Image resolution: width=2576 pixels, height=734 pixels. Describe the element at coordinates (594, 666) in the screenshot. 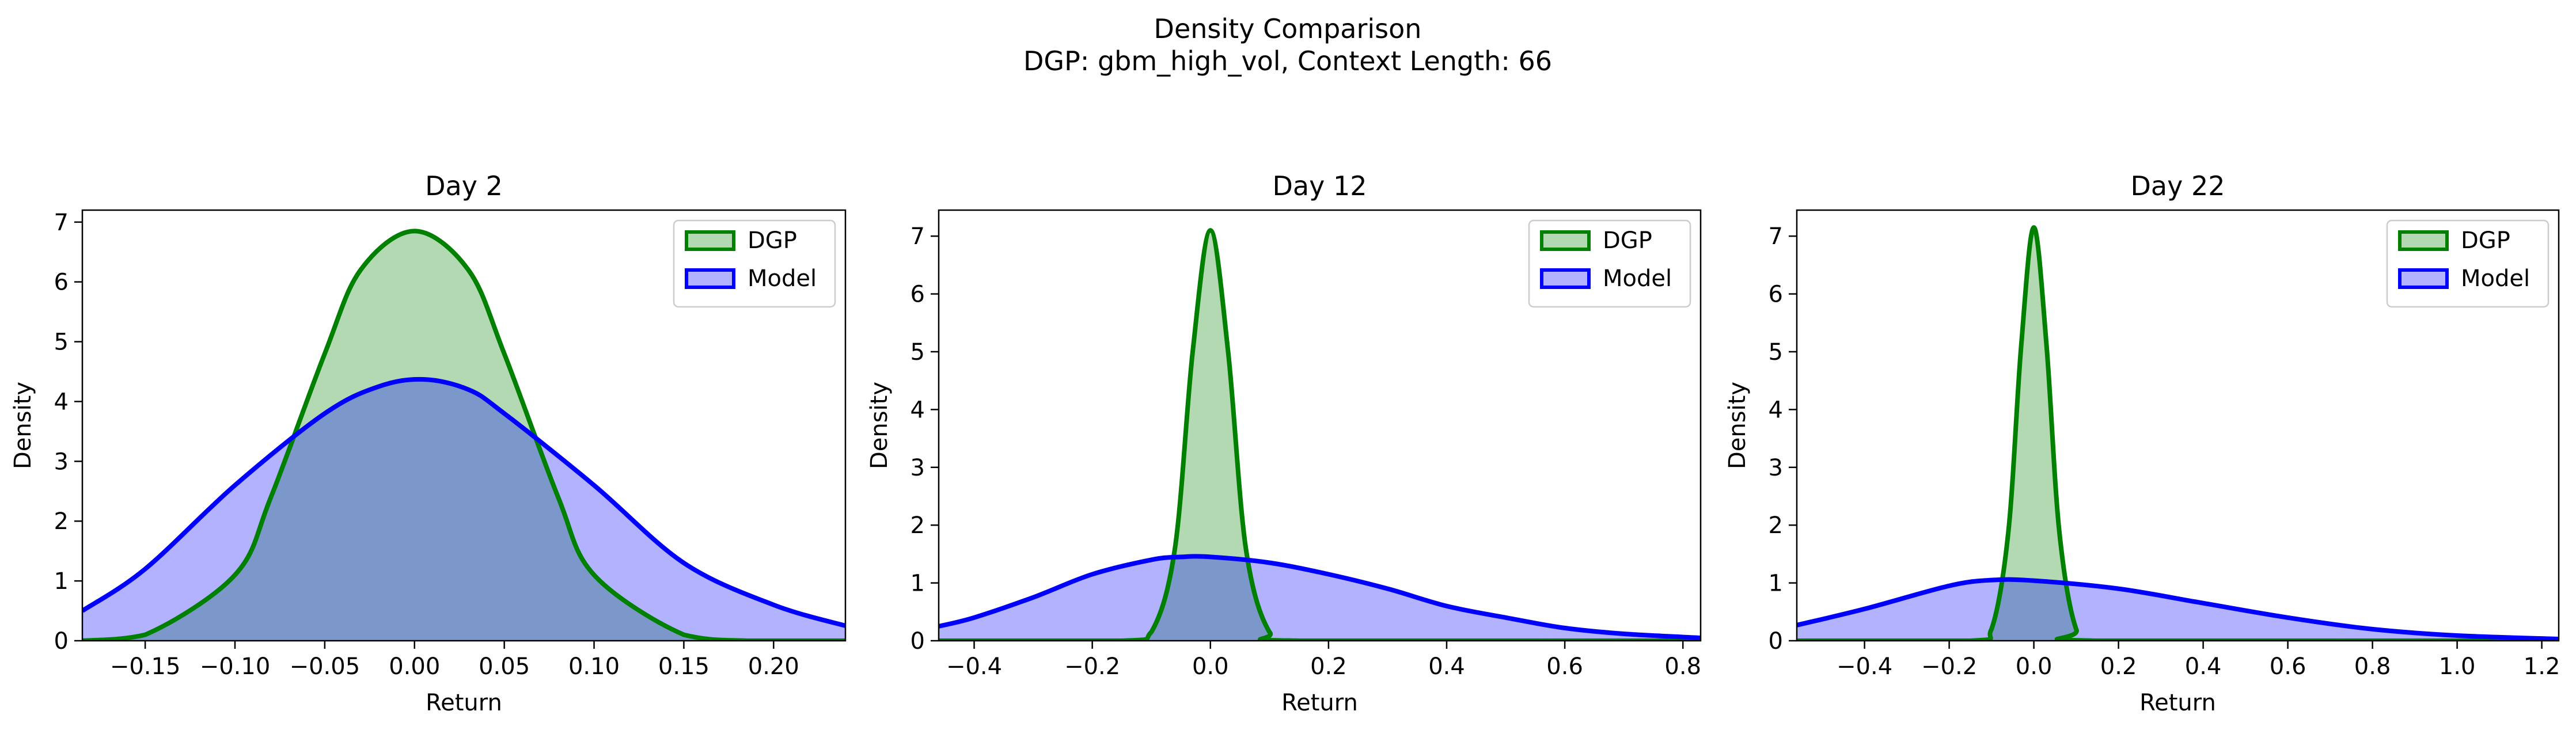

I see `x-tick-label: 0.10` at that location.